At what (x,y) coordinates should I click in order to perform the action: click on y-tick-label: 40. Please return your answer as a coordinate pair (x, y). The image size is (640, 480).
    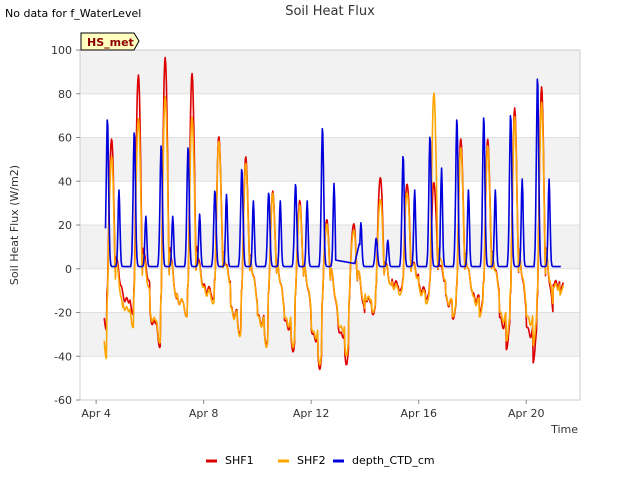
    Looking at the image, I should click on (65, 181).